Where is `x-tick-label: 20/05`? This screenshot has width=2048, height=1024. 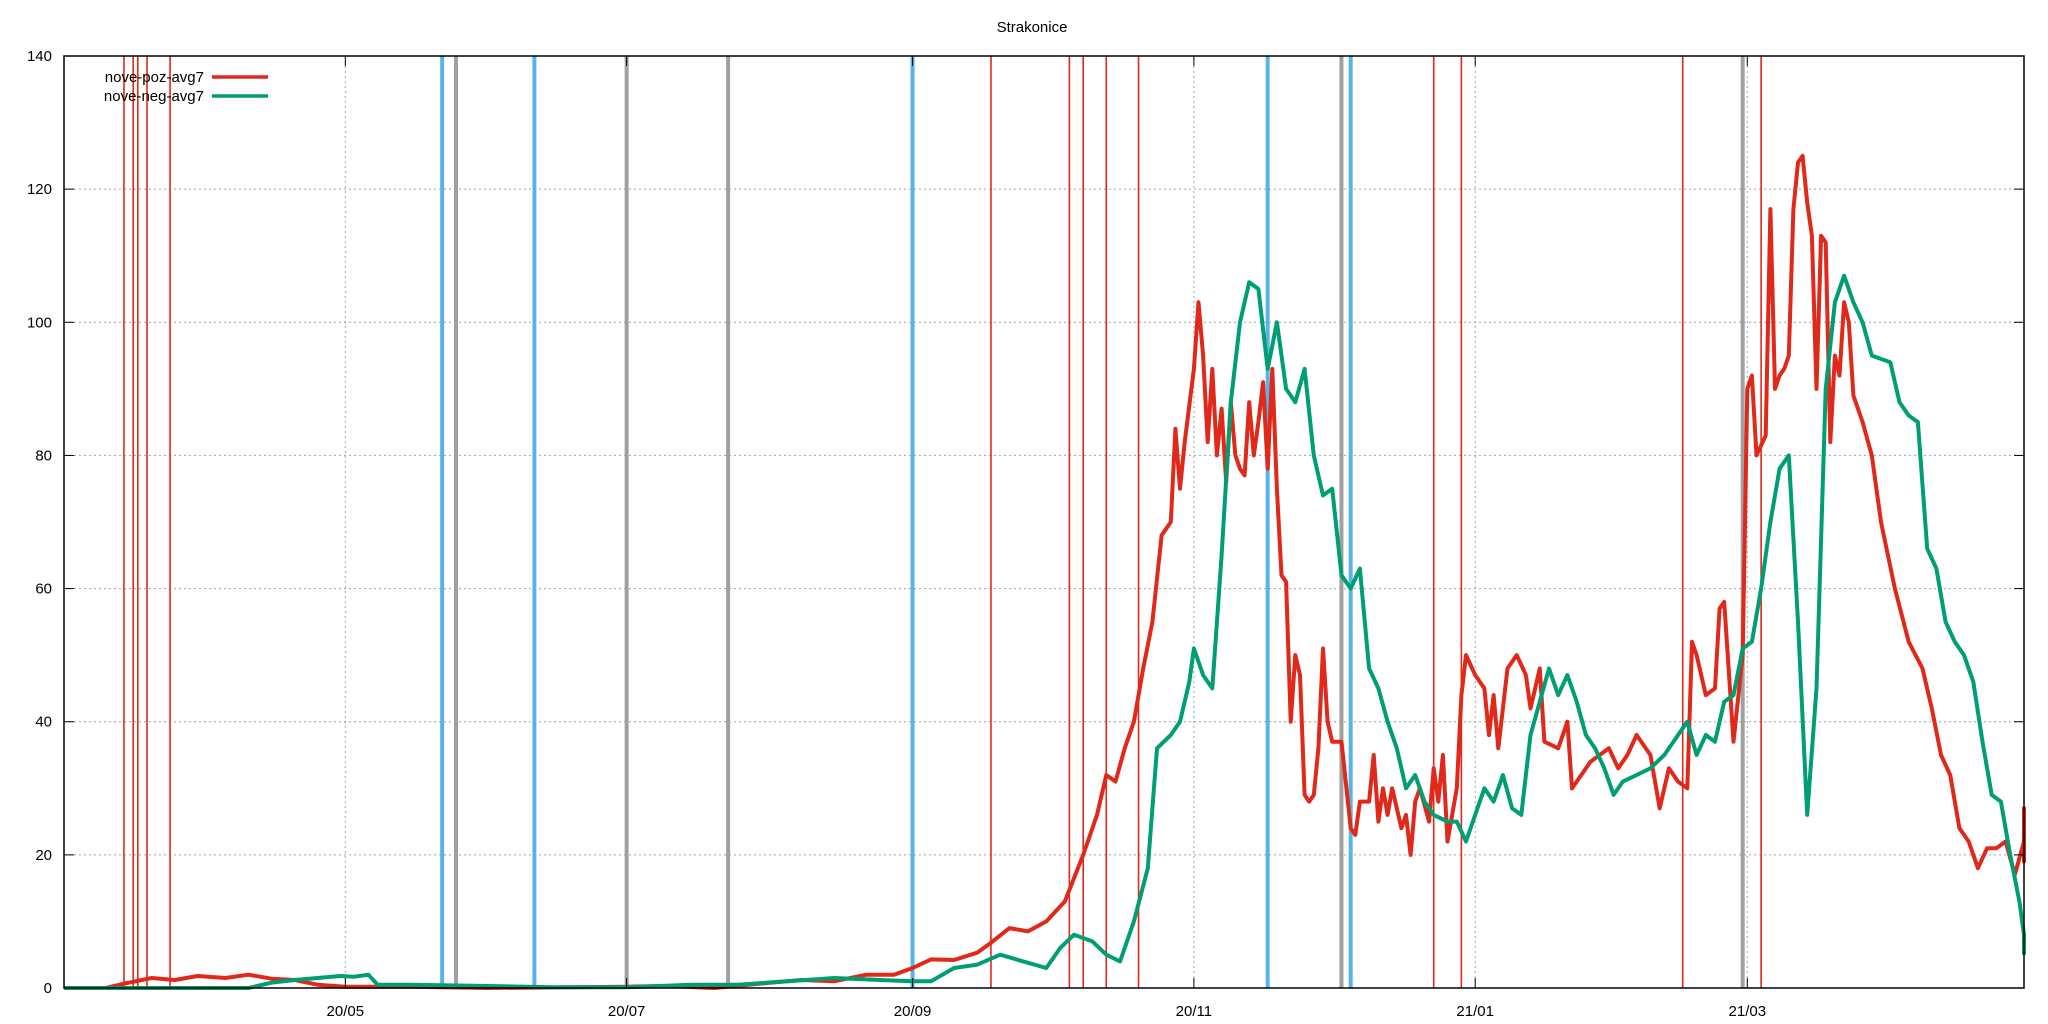 x-tick-label: 20/05 is located at coordinates (346, 1011).